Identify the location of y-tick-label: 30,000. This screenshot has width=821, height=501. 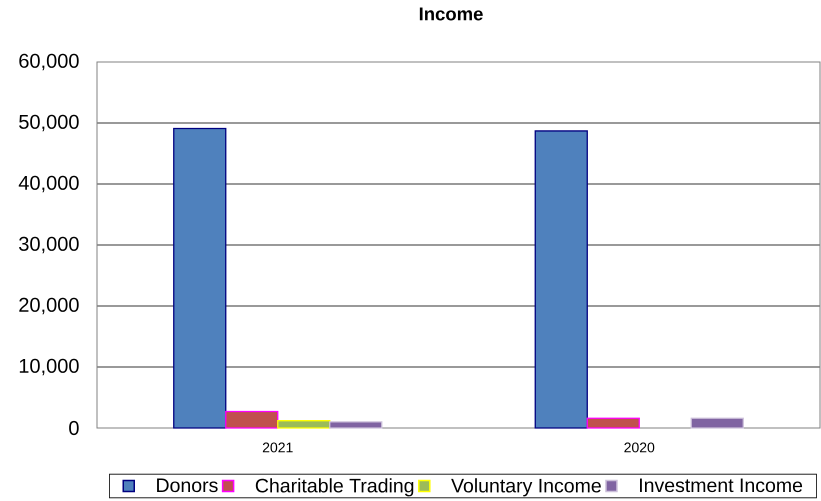
(49, 245).